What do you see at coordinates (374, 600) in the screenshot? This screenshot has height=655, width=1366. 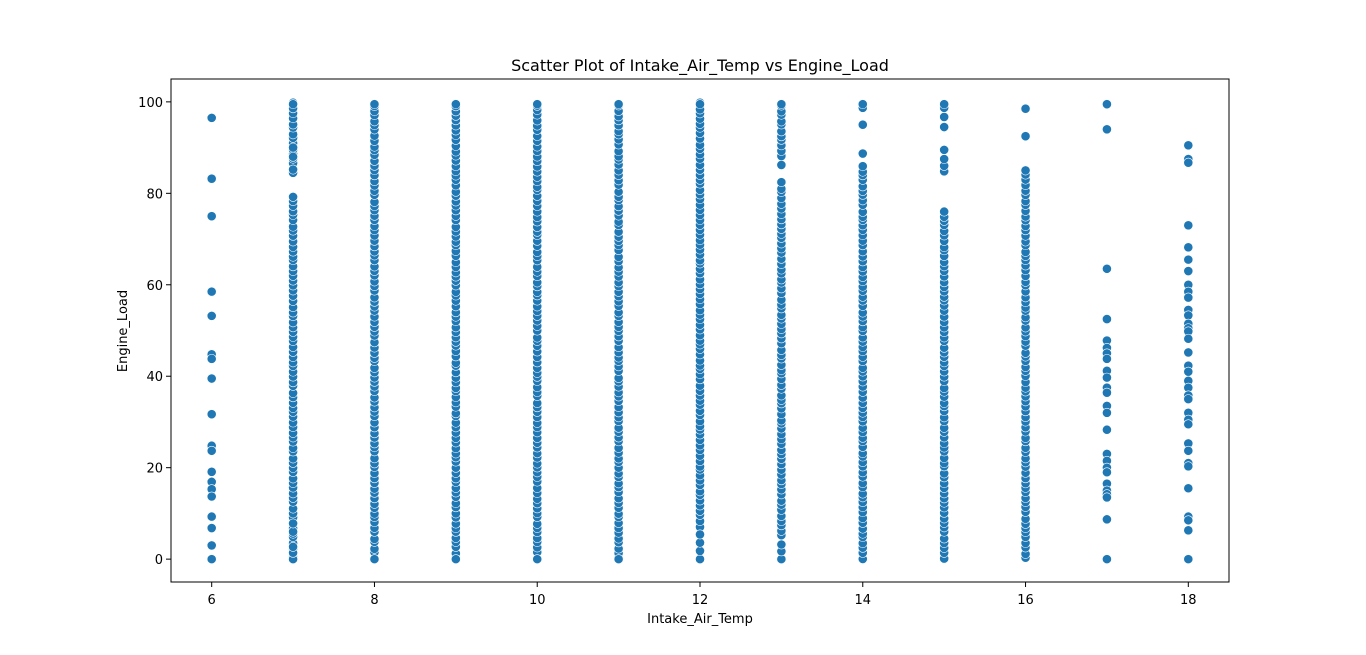 I see `x-tick-label-8: 8` at bounding box center [374, 600].